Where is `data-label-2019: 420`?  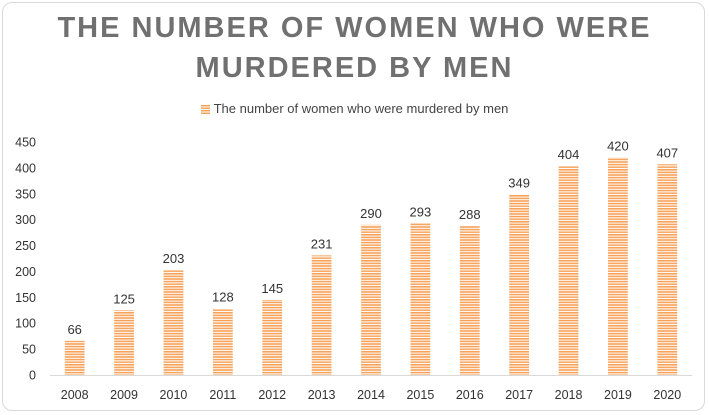
data-label-2019: 420 is located at coordinates (618, 146).